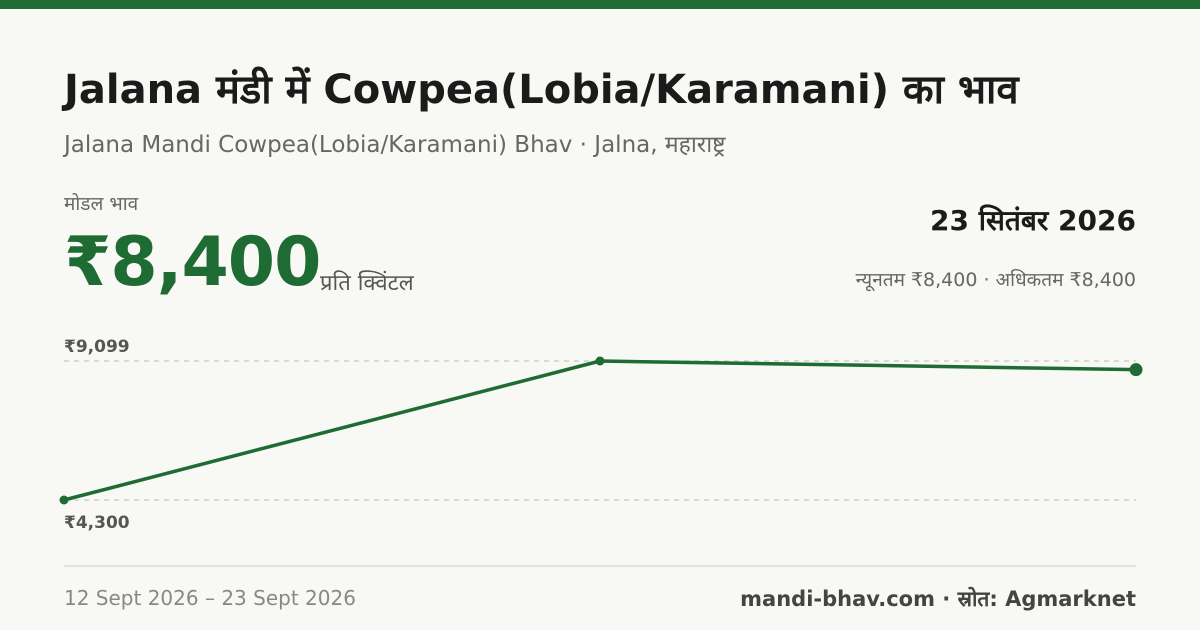  Describe the element at coordinates (97, 347) in the screenshot. I see `y-tick-max: ₹9,099` at that location.